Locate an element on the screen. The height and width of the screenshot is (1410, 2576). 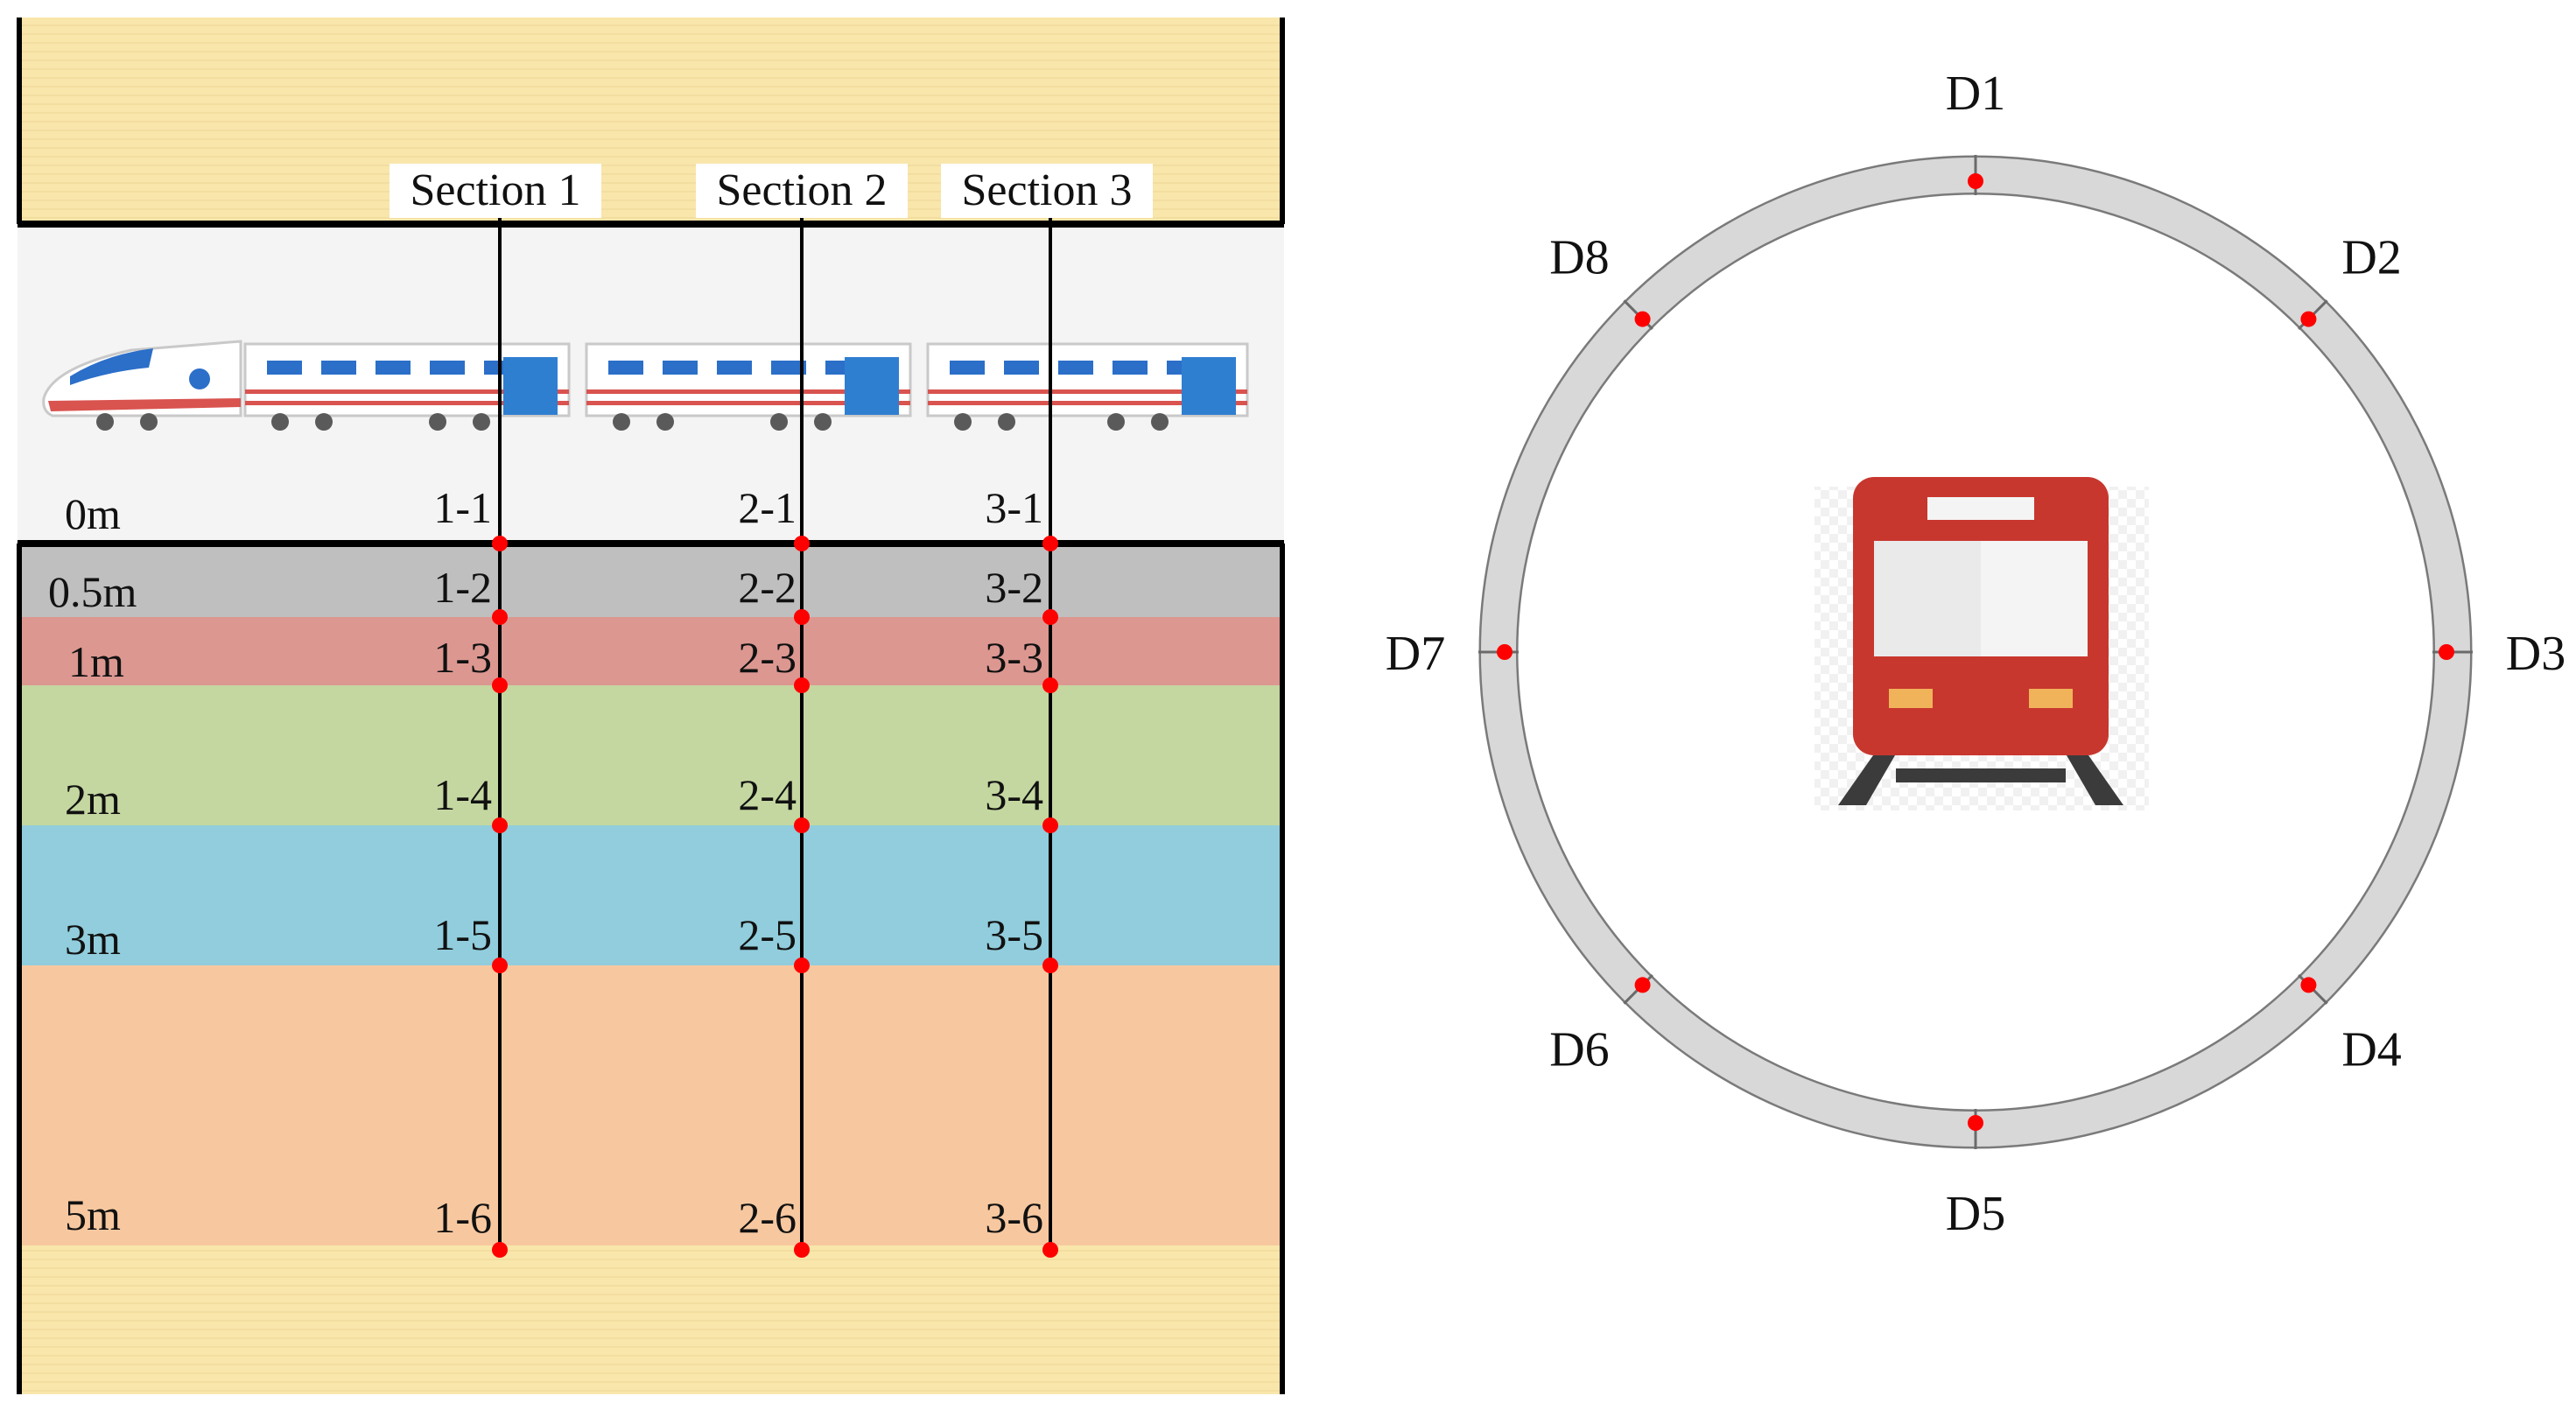
high-speed-train-illustration is located at coordinates (645, 385).